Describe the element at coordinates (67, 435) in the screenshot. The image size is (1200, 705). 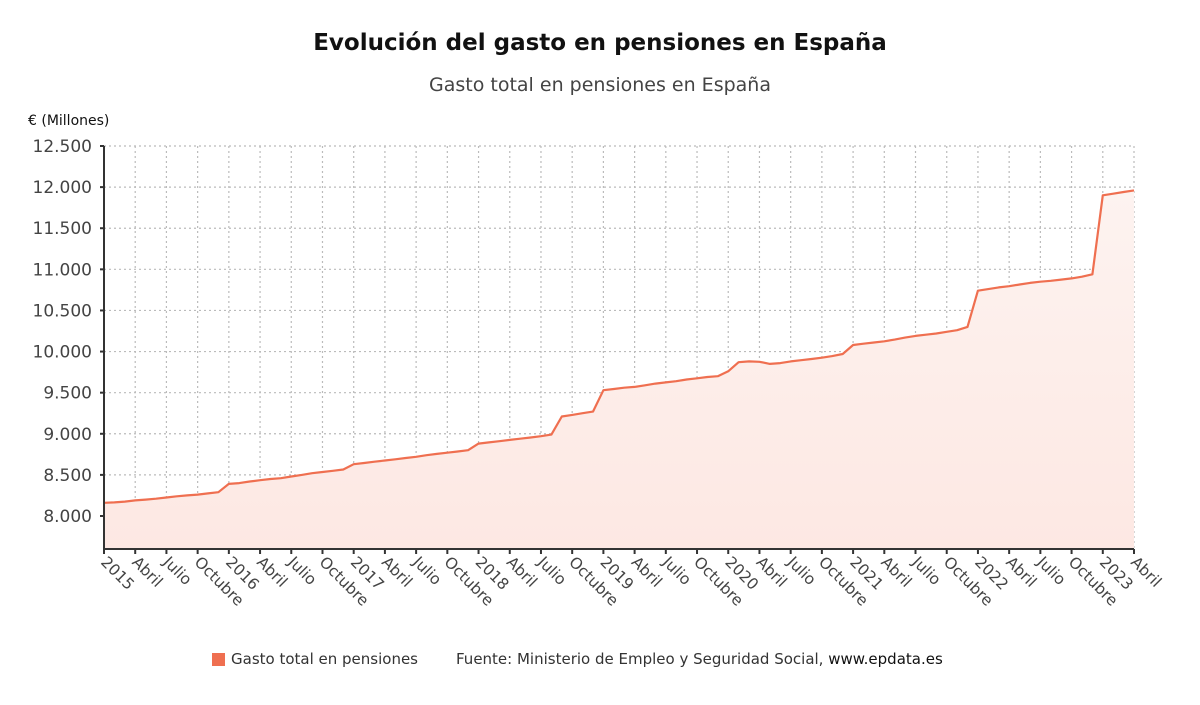
I see `y-tick-label: 9.000` at that location.